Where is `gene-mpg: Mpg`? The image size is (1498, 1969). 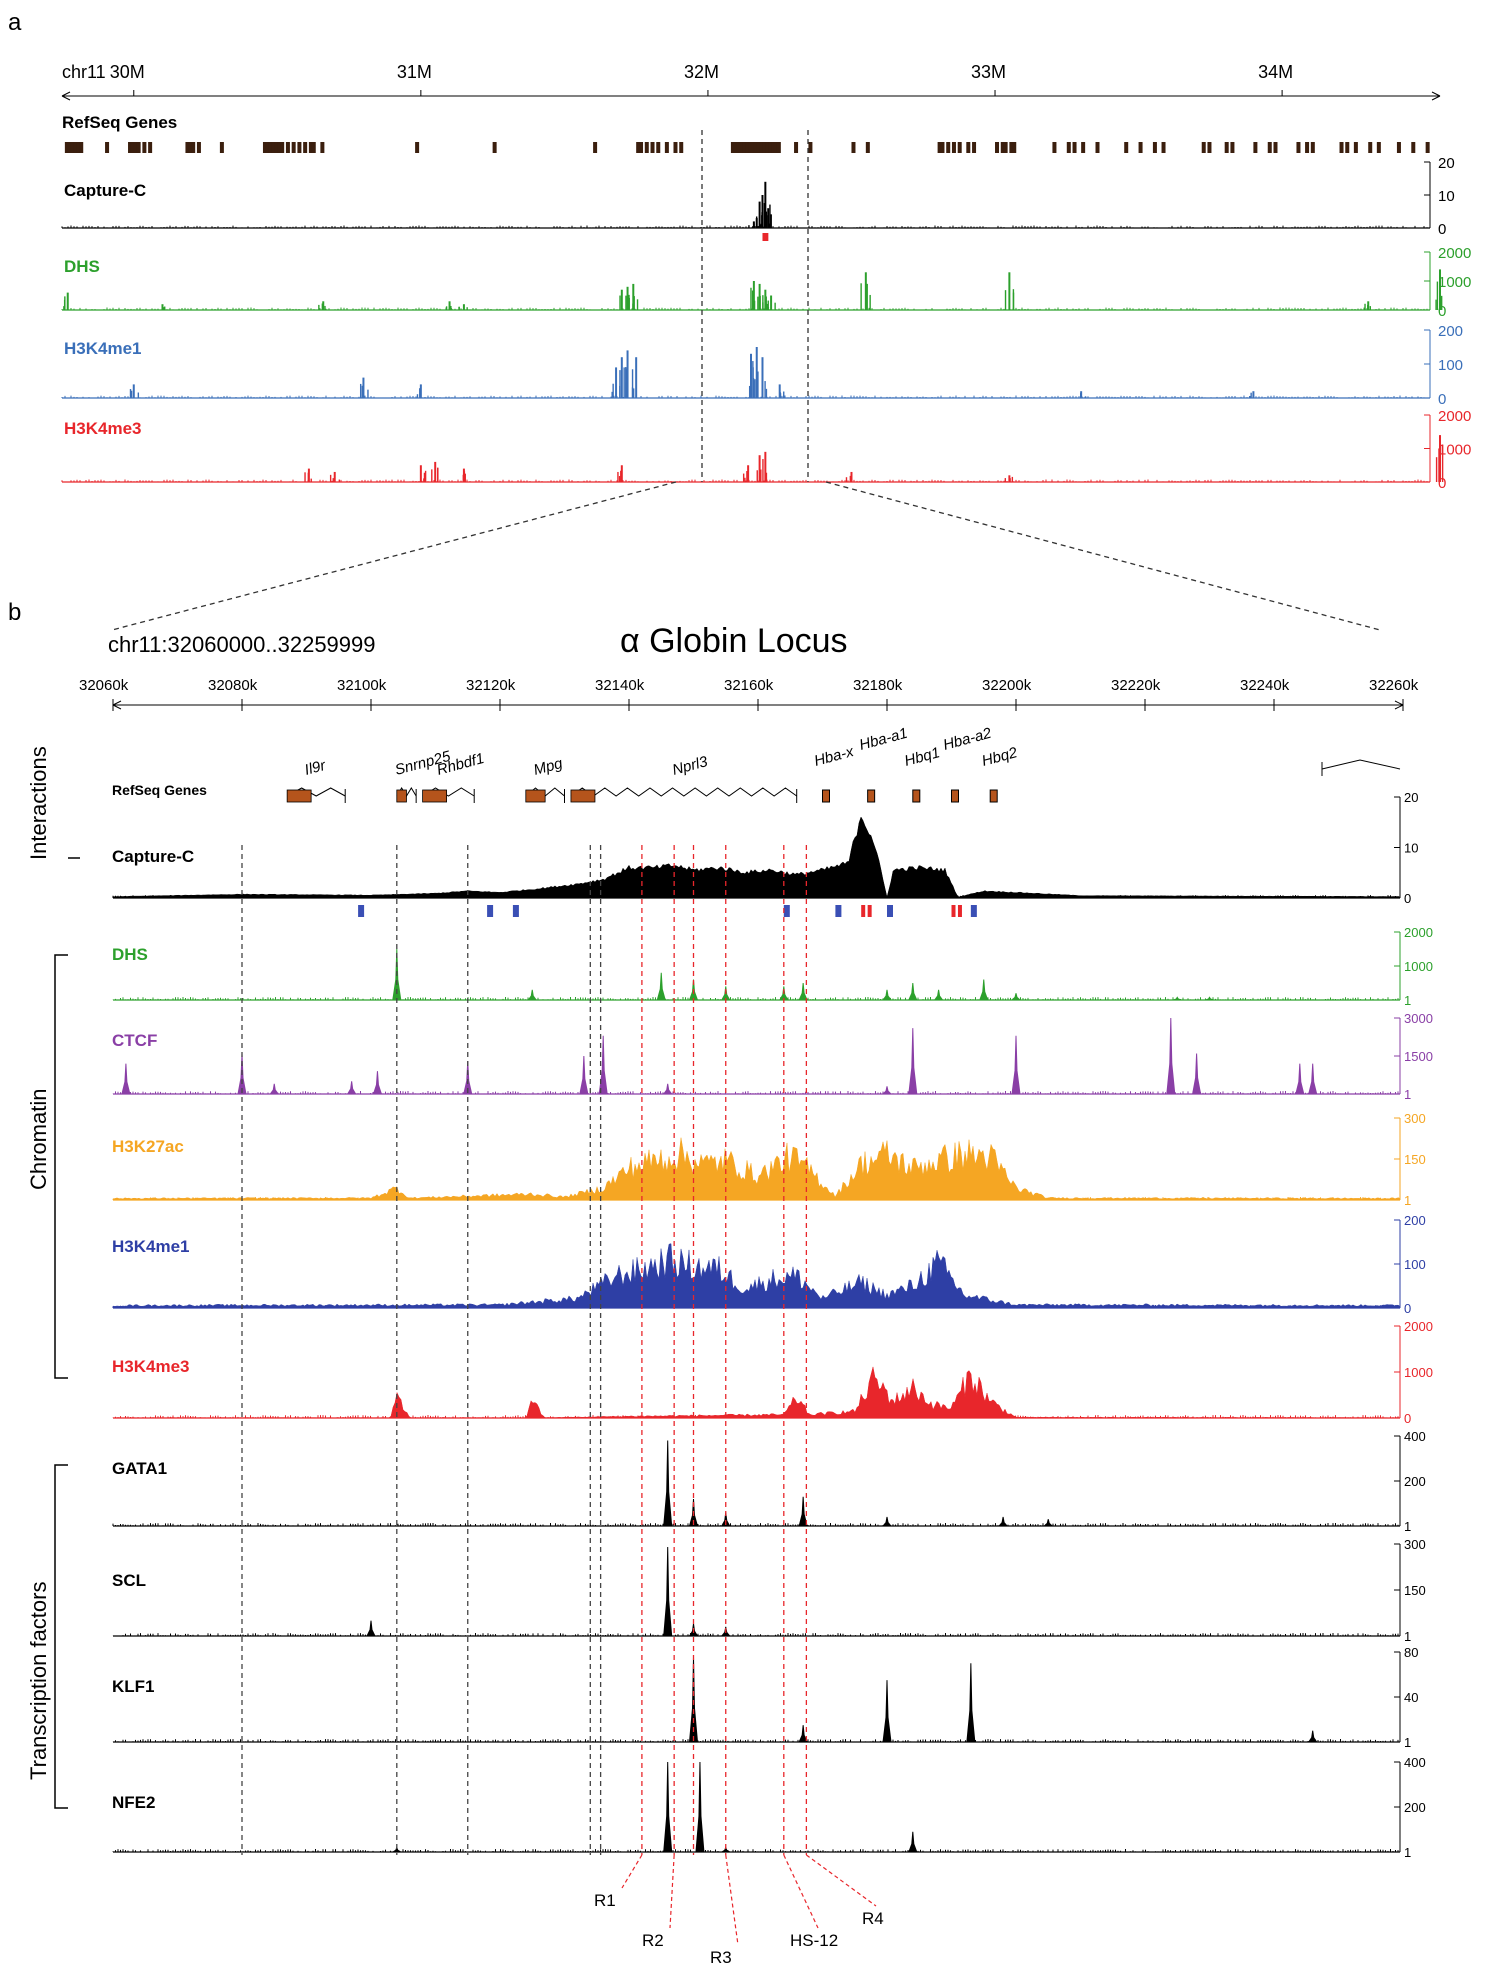 gene-mpg: Mpg is located at coordinates (545, 779).